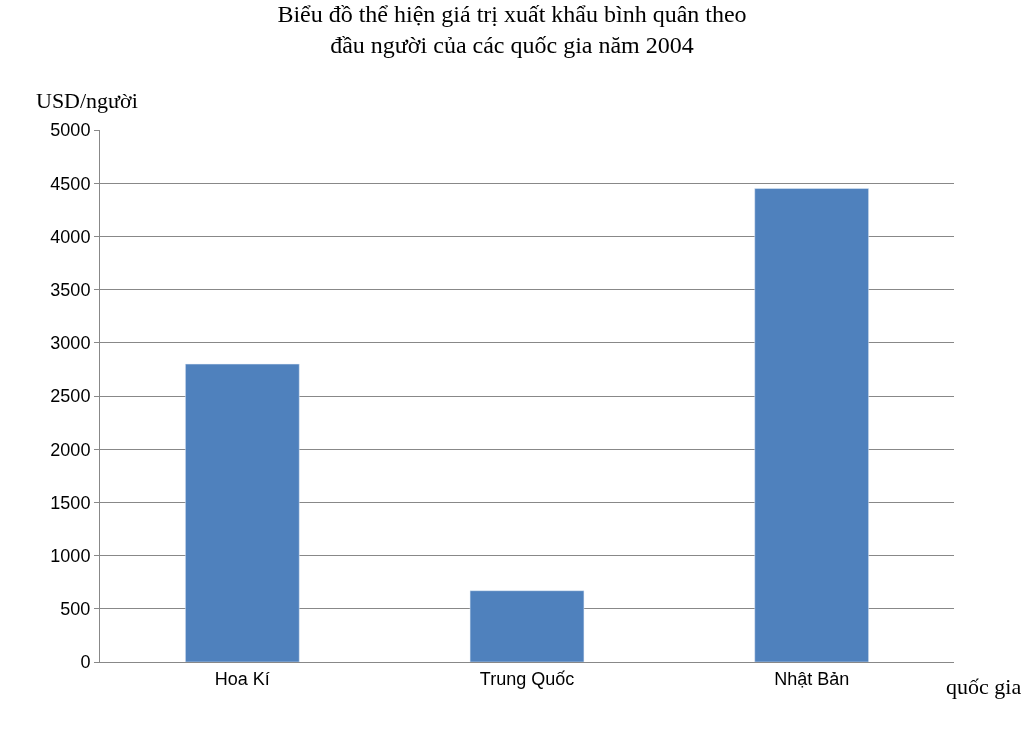 The width and height of the screenshot is (1024, 732). I want to click on chart-title: Biểu đồ thể hiện giá trị xuất khẩu bình quân theo đầu người của các quốc gia năm 2004, so click(512, 29).